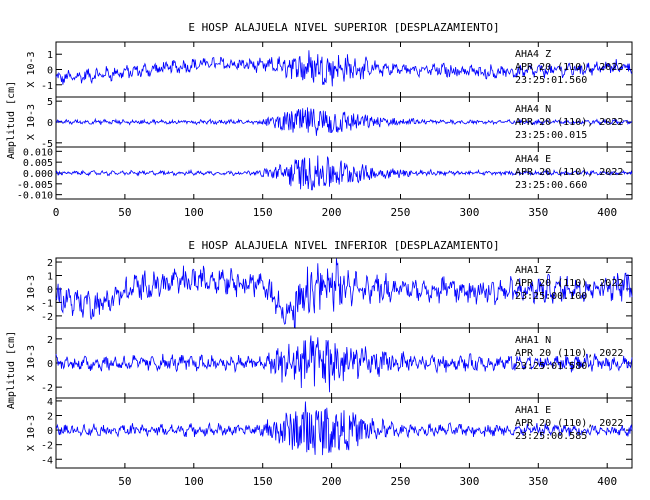 The image size is (650, 500). Describe the element at coordinates (533, 54) in the screenshot. I see `station-label: AHA4 Z` at that location.